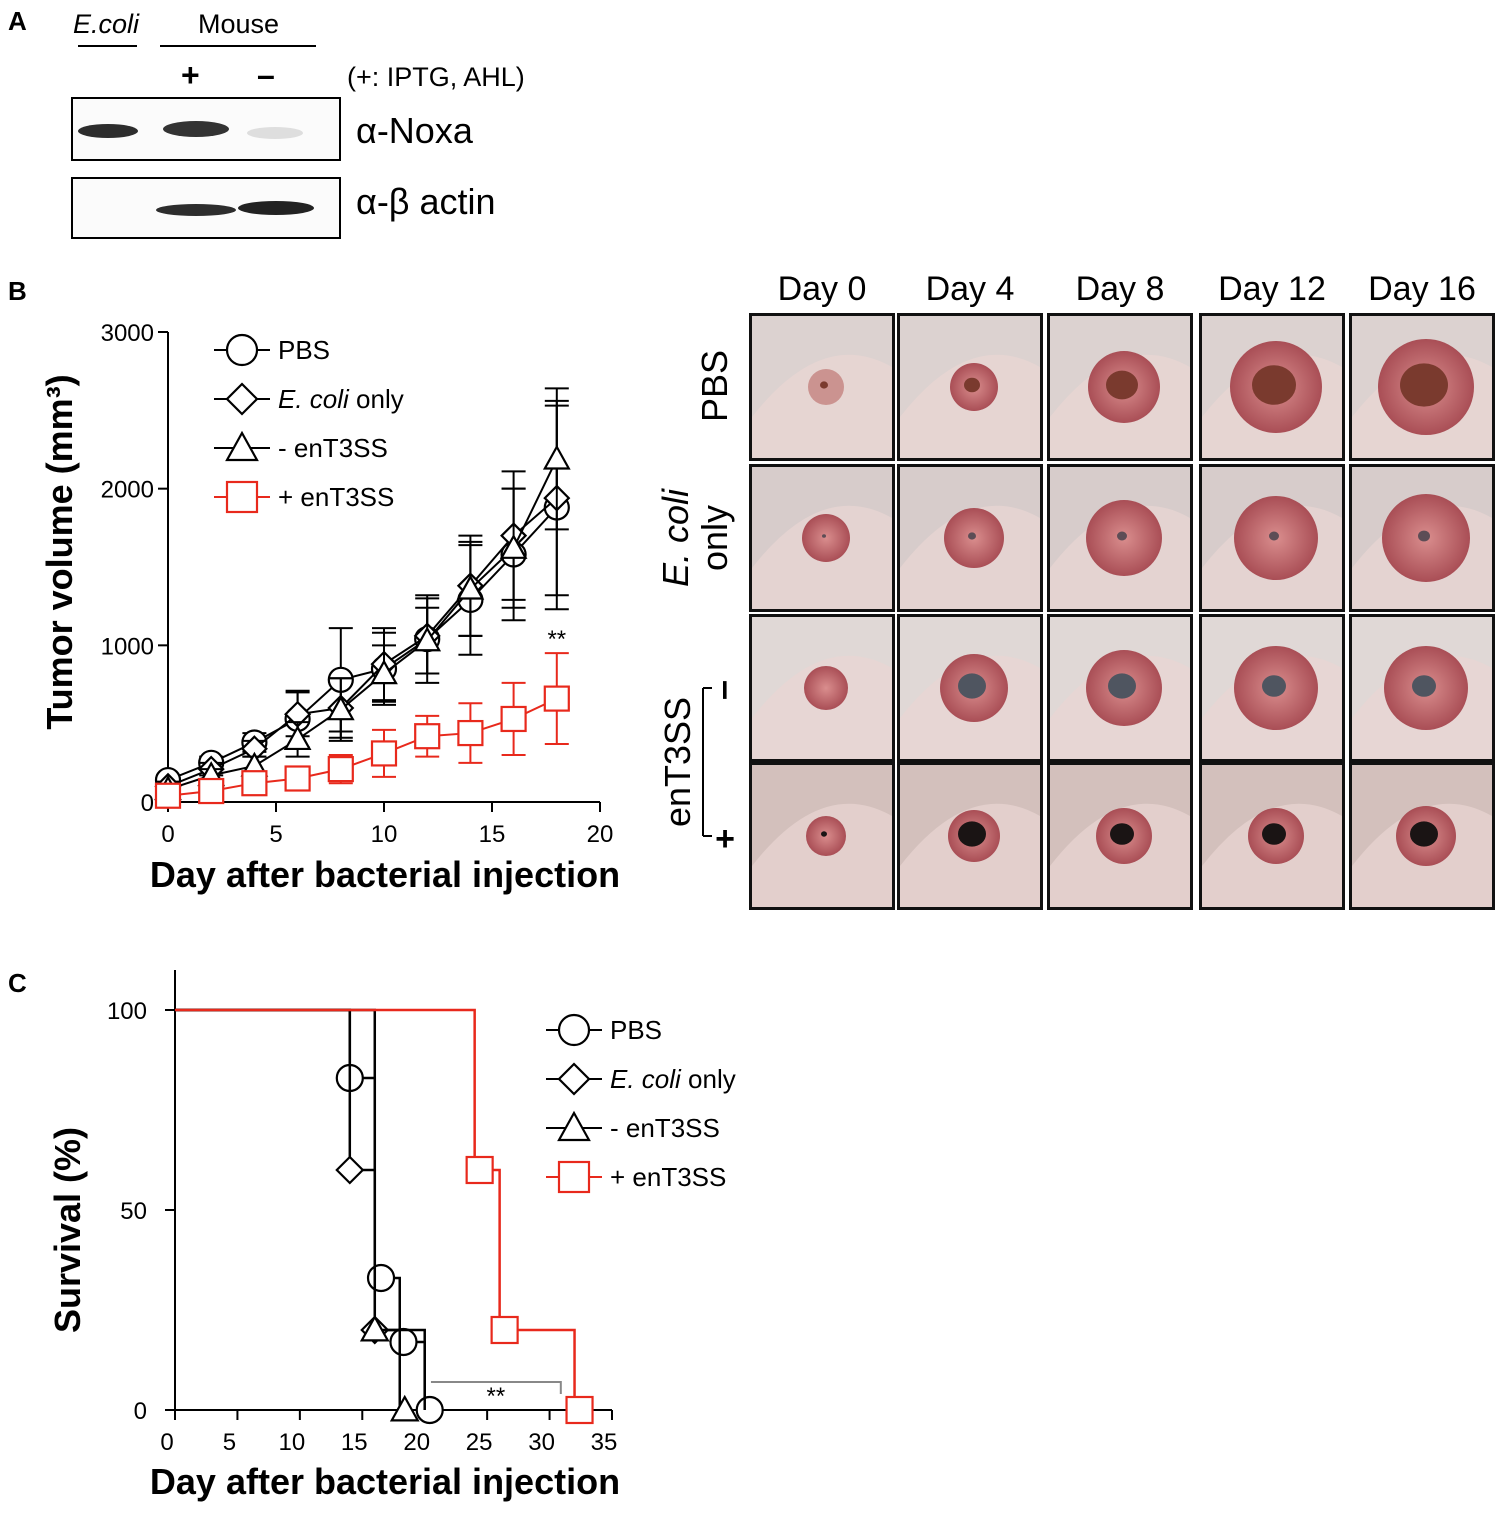 This screenshot has width=1500, height=1513. What do you see at coordinates (1422, 289) in the screenshot?
I see `day-label: Day 16` at bounding box center [1422, 289].